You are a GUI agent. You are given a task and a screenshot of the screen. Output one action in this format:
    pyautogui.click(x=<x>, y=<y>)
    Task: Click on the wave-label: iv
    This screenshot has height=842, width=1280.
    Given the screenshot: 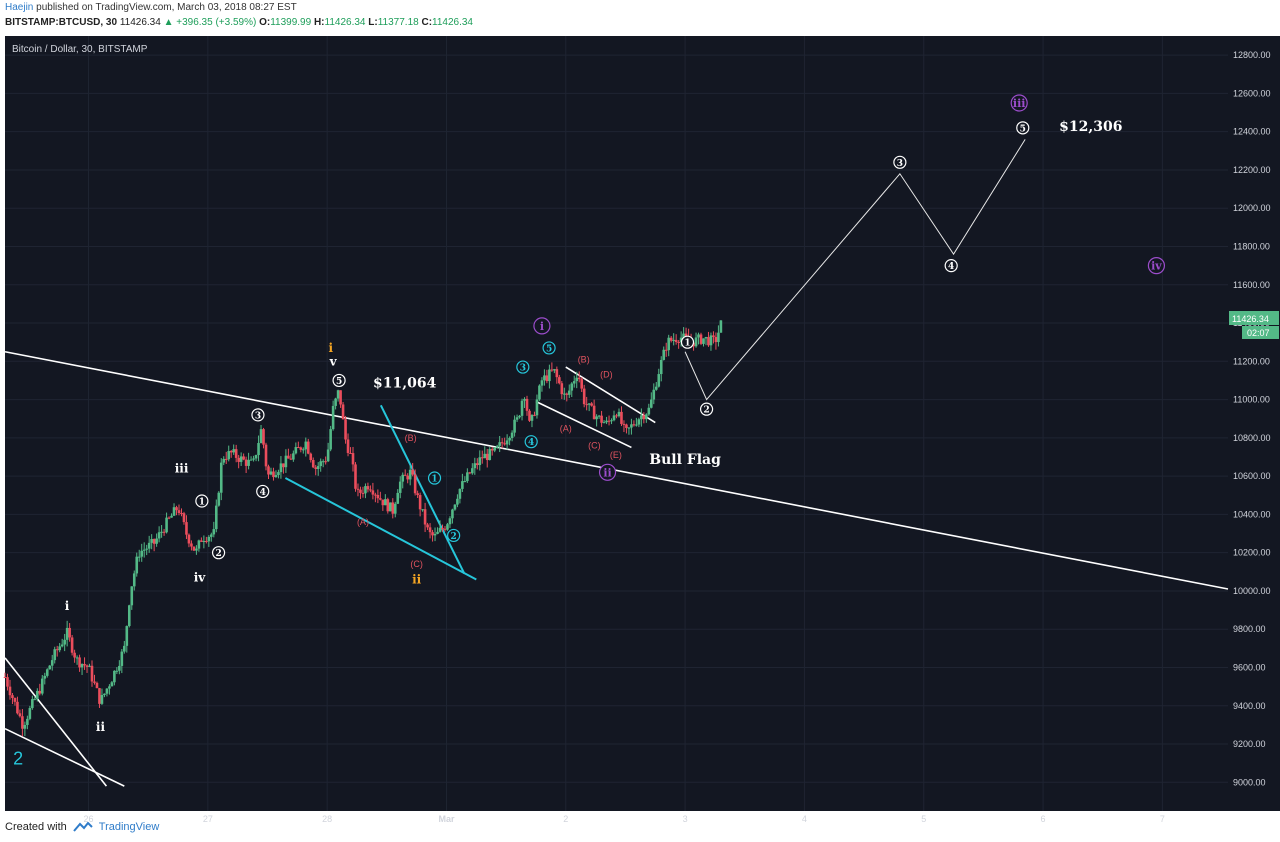 What is the action you would take?
    pyautogui.click(x=1156, y=266)
    